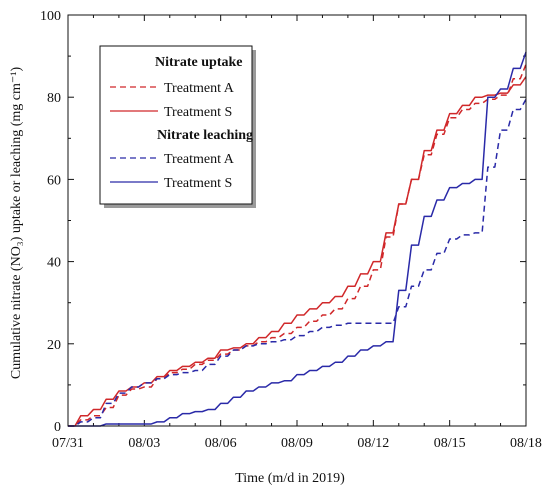 This screenshot has height=494, width=550. I want to click on y-tick-label: 100, so click(50, 16).